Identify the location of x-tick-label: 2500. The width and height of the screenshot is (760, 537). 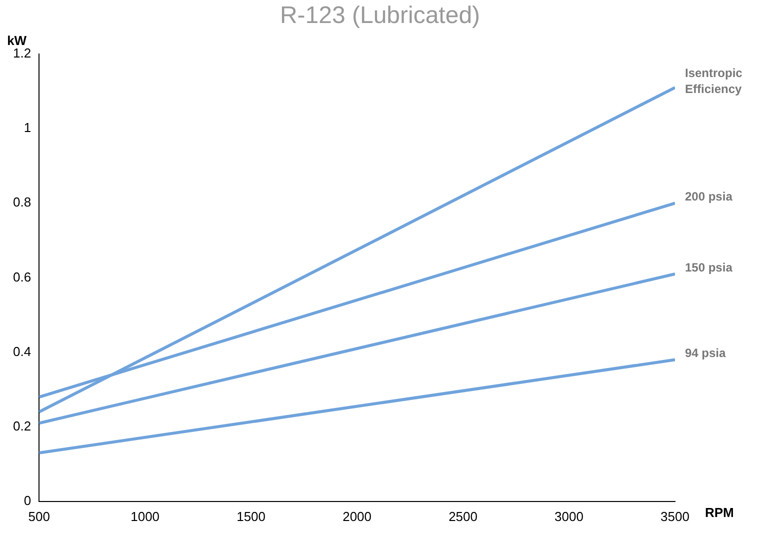
(463, 516).